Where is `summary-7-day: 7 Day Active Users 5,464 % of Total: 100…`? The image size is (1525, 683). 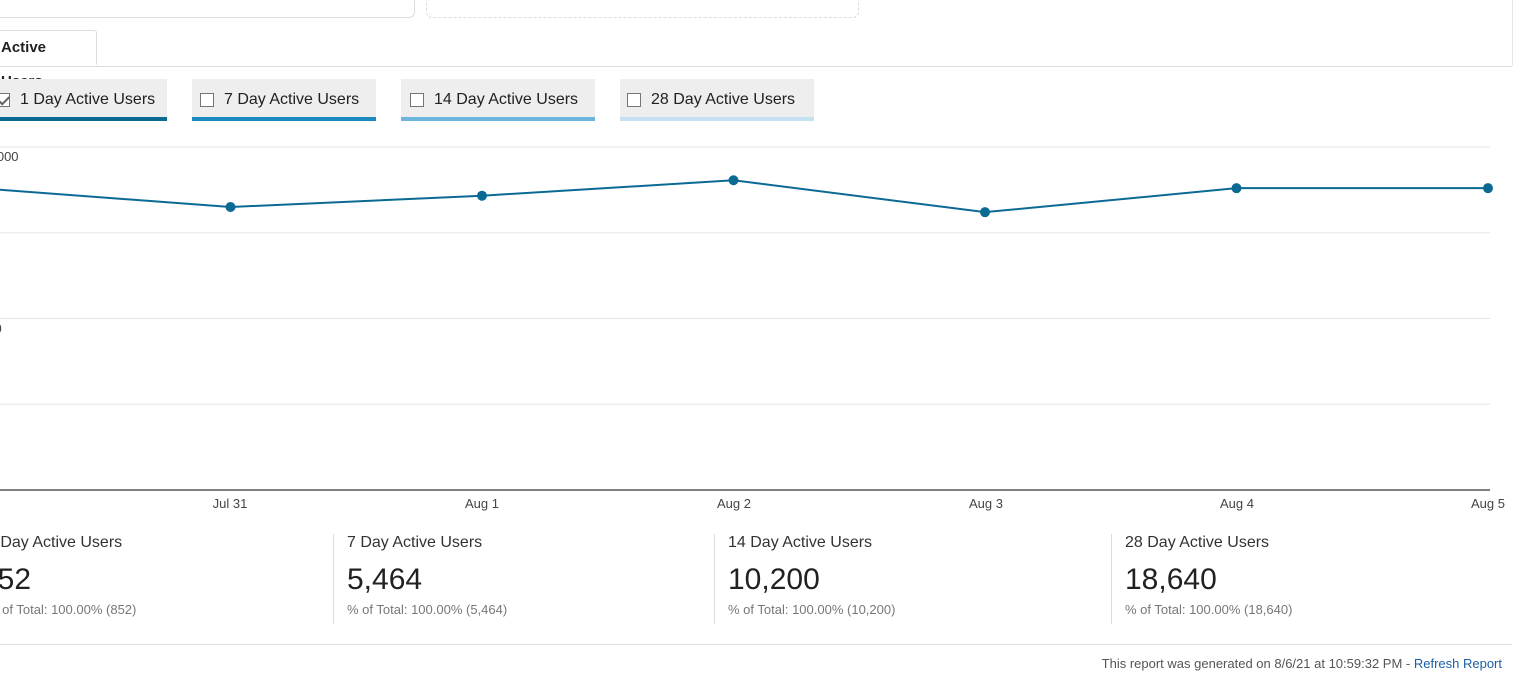 summary-7-day: 7 Day Active Users 5,464 % of Total: 100… is located at coordinates (427, 575).